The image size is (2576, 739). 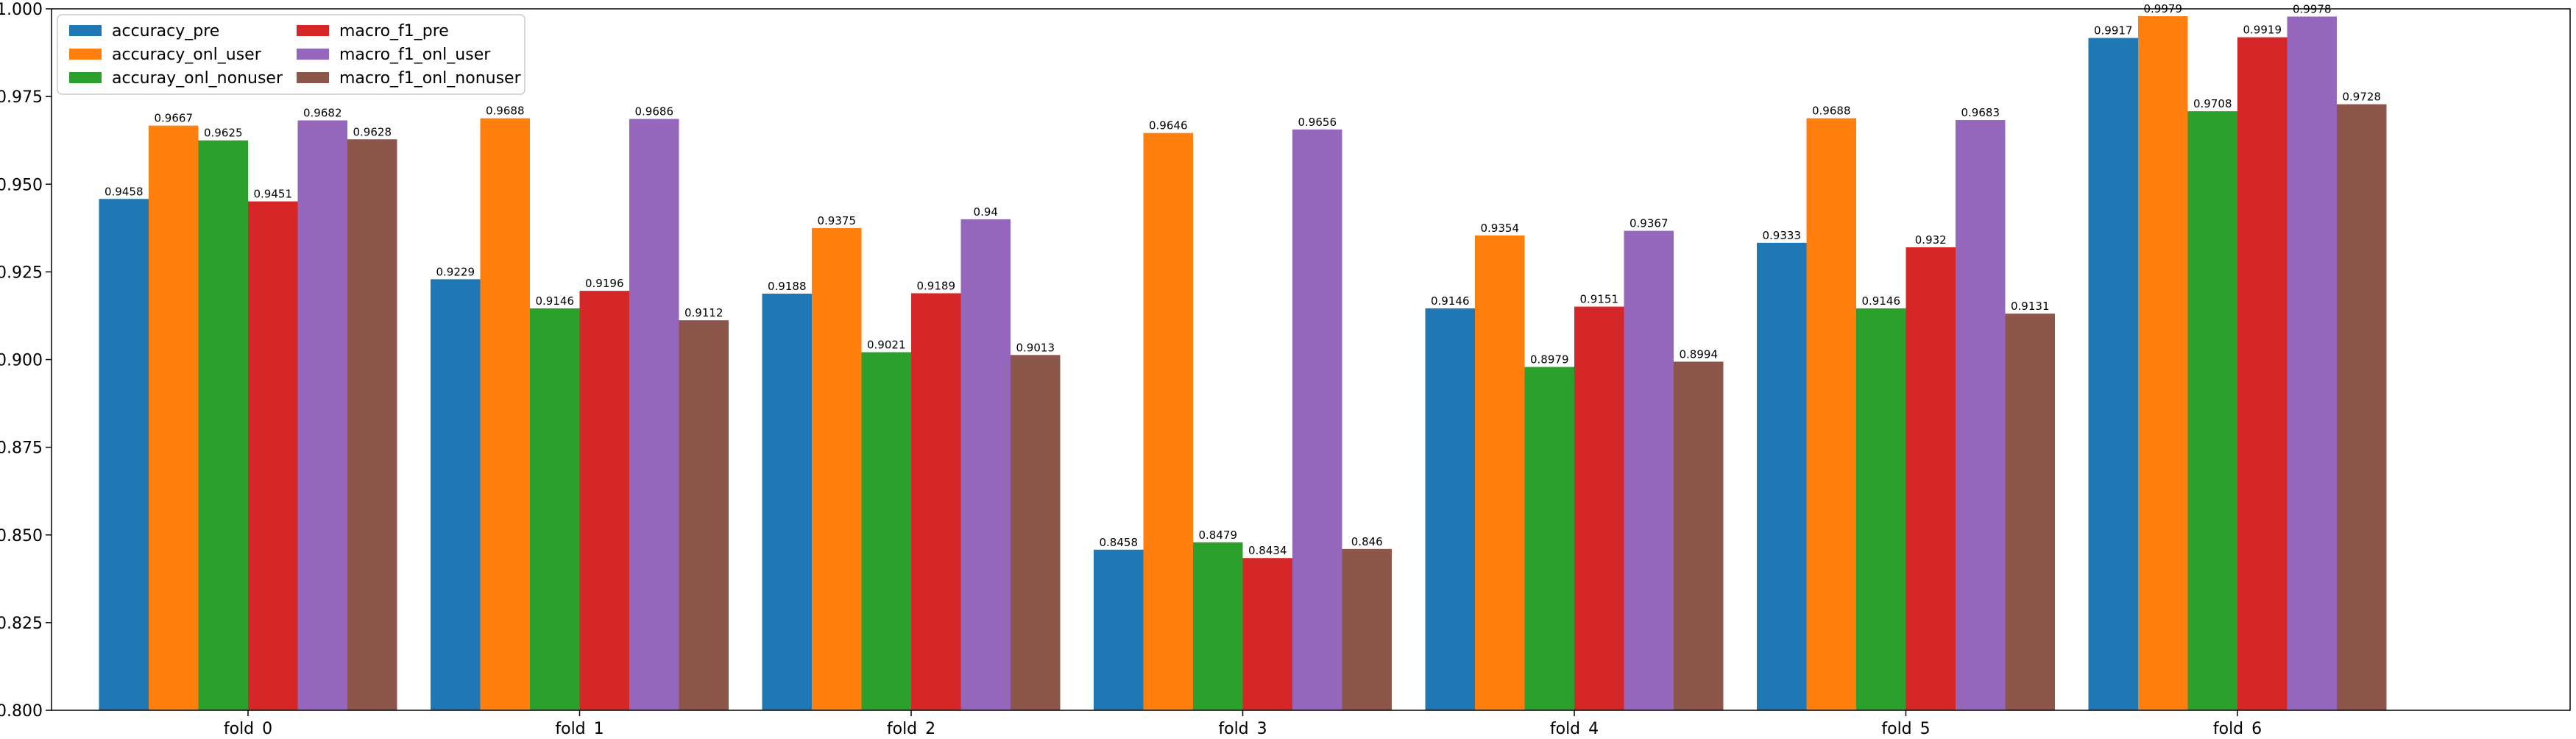 I want to click on data-label-macro_f1_pre-fold_6: 0.9919, so click(x=2262, y=31).